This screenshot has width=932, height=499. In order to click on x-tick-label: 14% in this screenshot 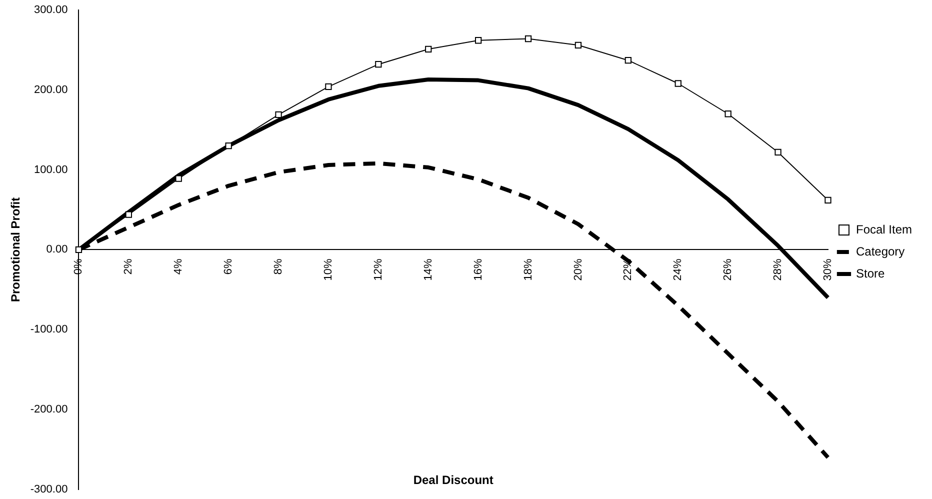, I will do `click(428, 269)`.